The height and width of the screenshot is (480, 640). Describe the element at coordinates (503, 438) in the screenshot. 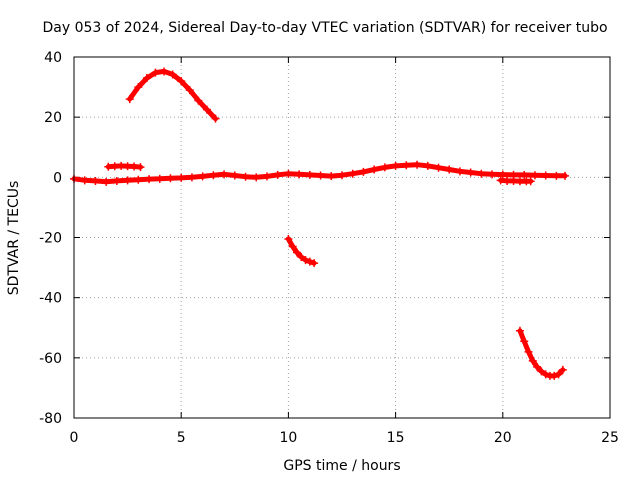

I see `x-tick-label: 20` at that location.